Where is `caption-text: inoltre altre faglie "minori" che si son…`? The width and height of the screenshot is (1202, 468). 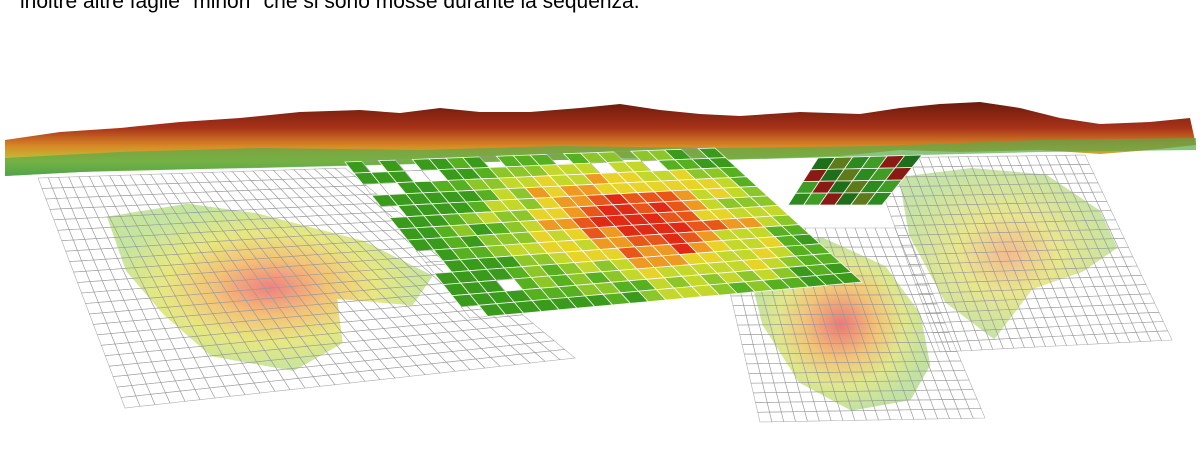
caption-text: inoltre altre faglie "minori" che si son… is located at coordinates (330, 6).